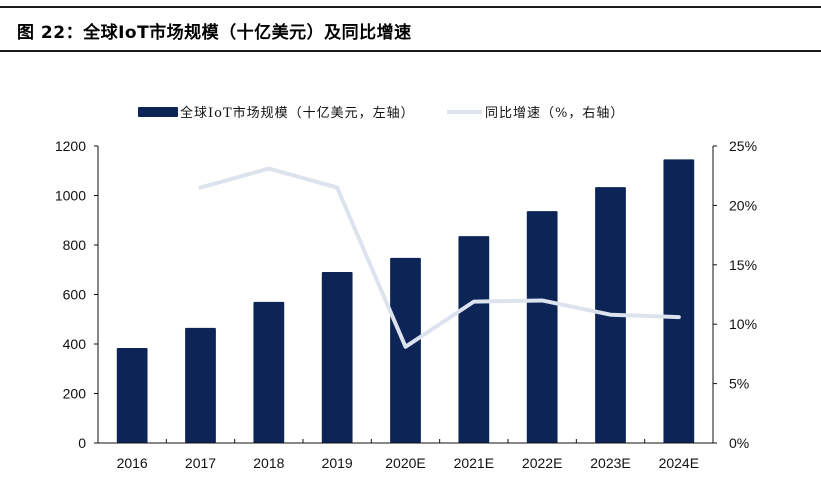  I want to click on right-tick-label: 0%, so click(739, 443).